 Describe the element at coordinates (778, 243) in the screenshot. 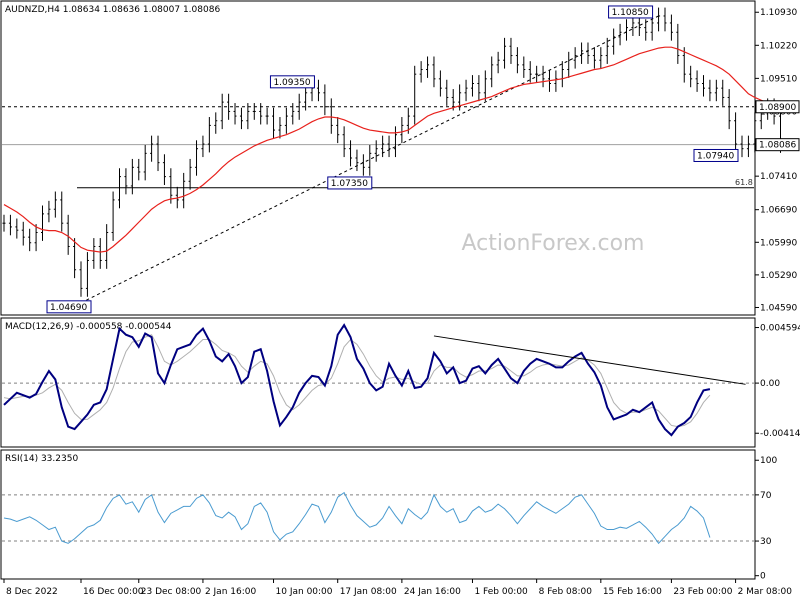

I see `price-y-tick-label: 1.05990` at that location.